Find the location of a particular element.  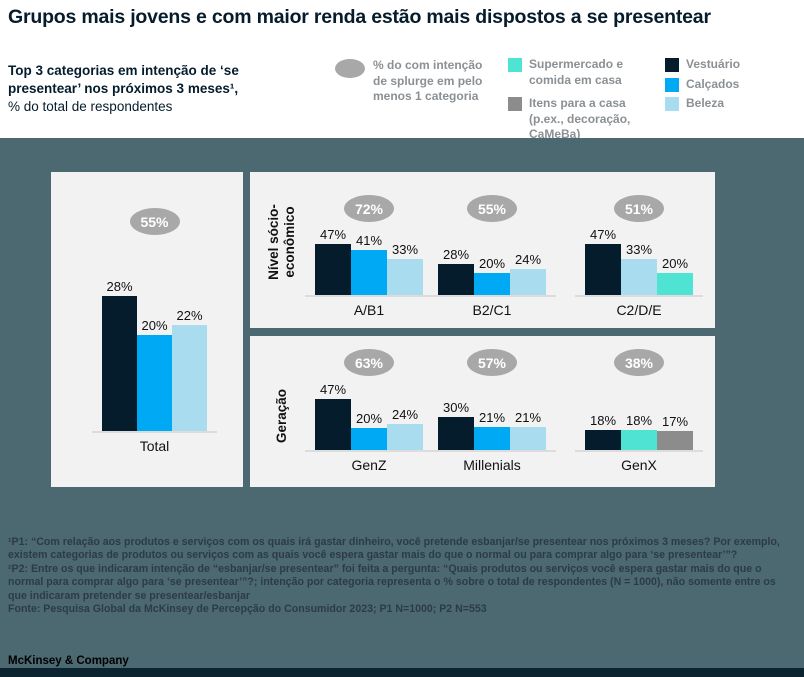

group-label: Total is located at coordinates (154, 446).